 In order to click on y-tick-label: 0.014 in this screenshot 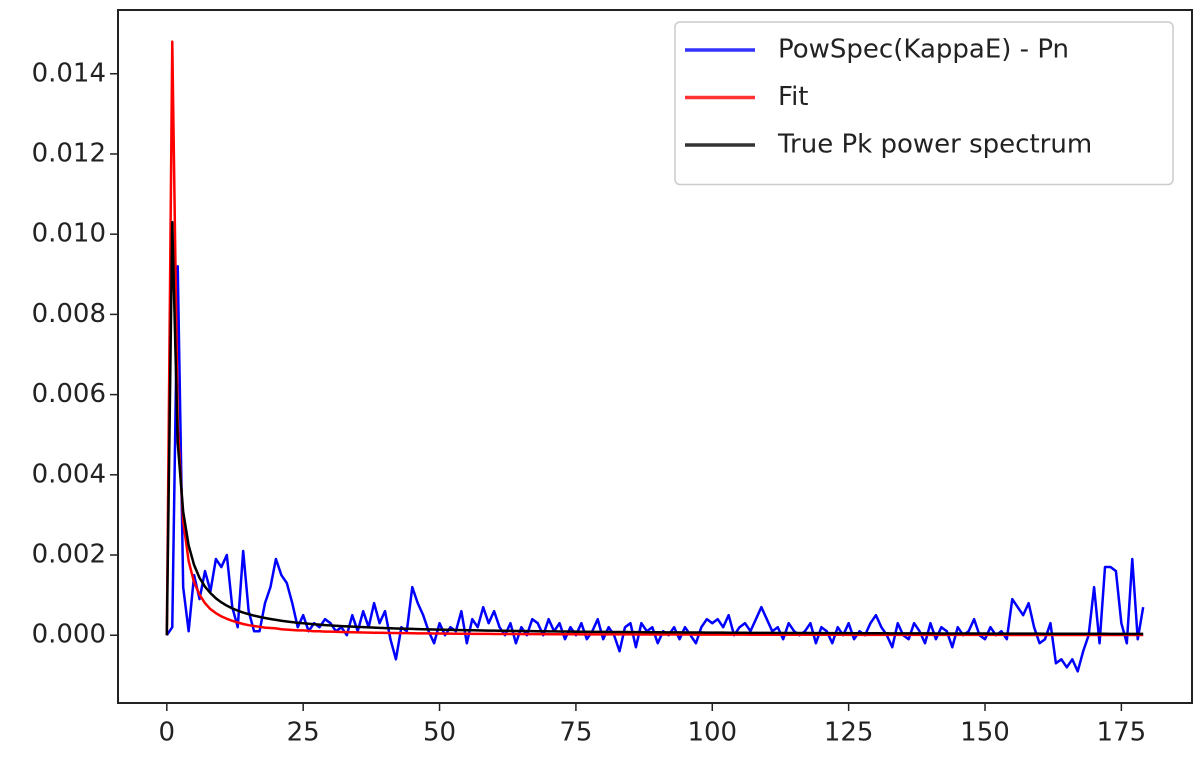, I will do `click(69, 73)`.